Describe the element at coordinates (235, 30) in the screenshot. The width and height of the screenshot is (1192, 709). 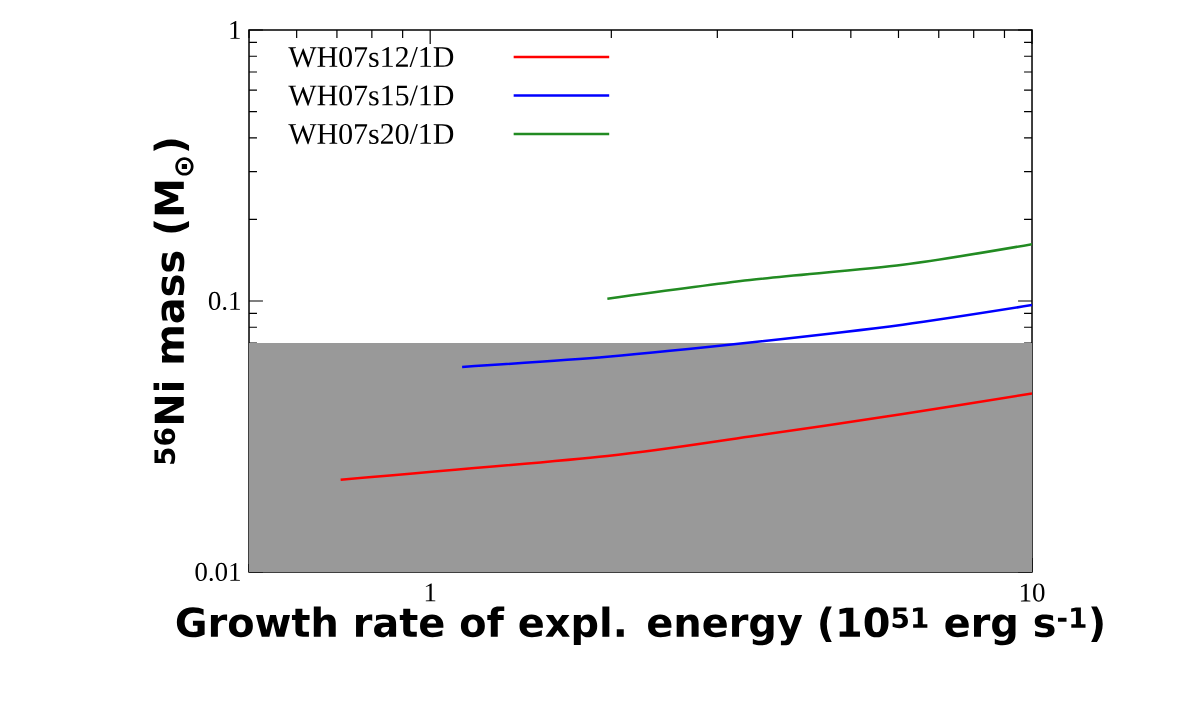
I see `y-tick-label: 1` at that location.